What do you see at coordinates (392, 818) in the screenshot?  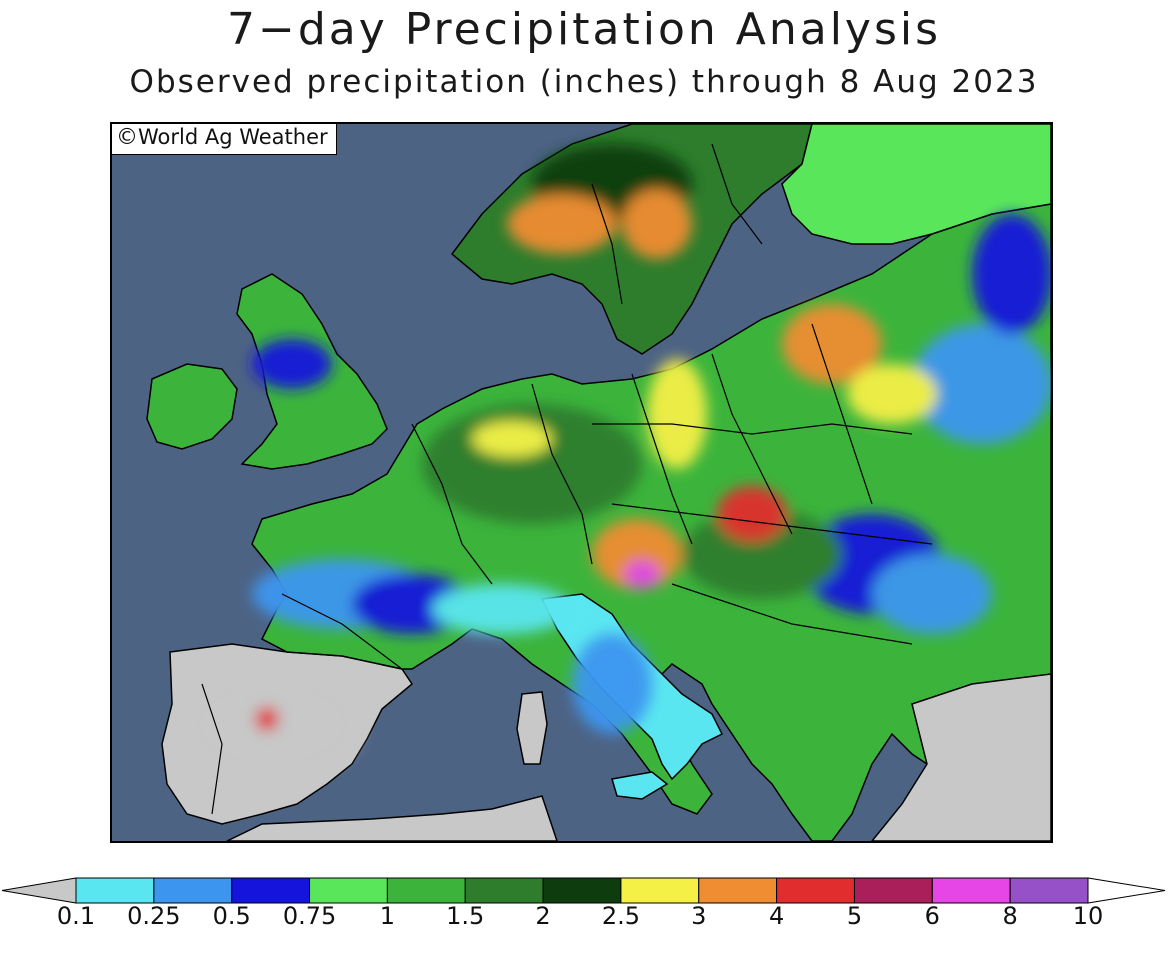 I see `north-africa-land` at bounding box center [392, 818].